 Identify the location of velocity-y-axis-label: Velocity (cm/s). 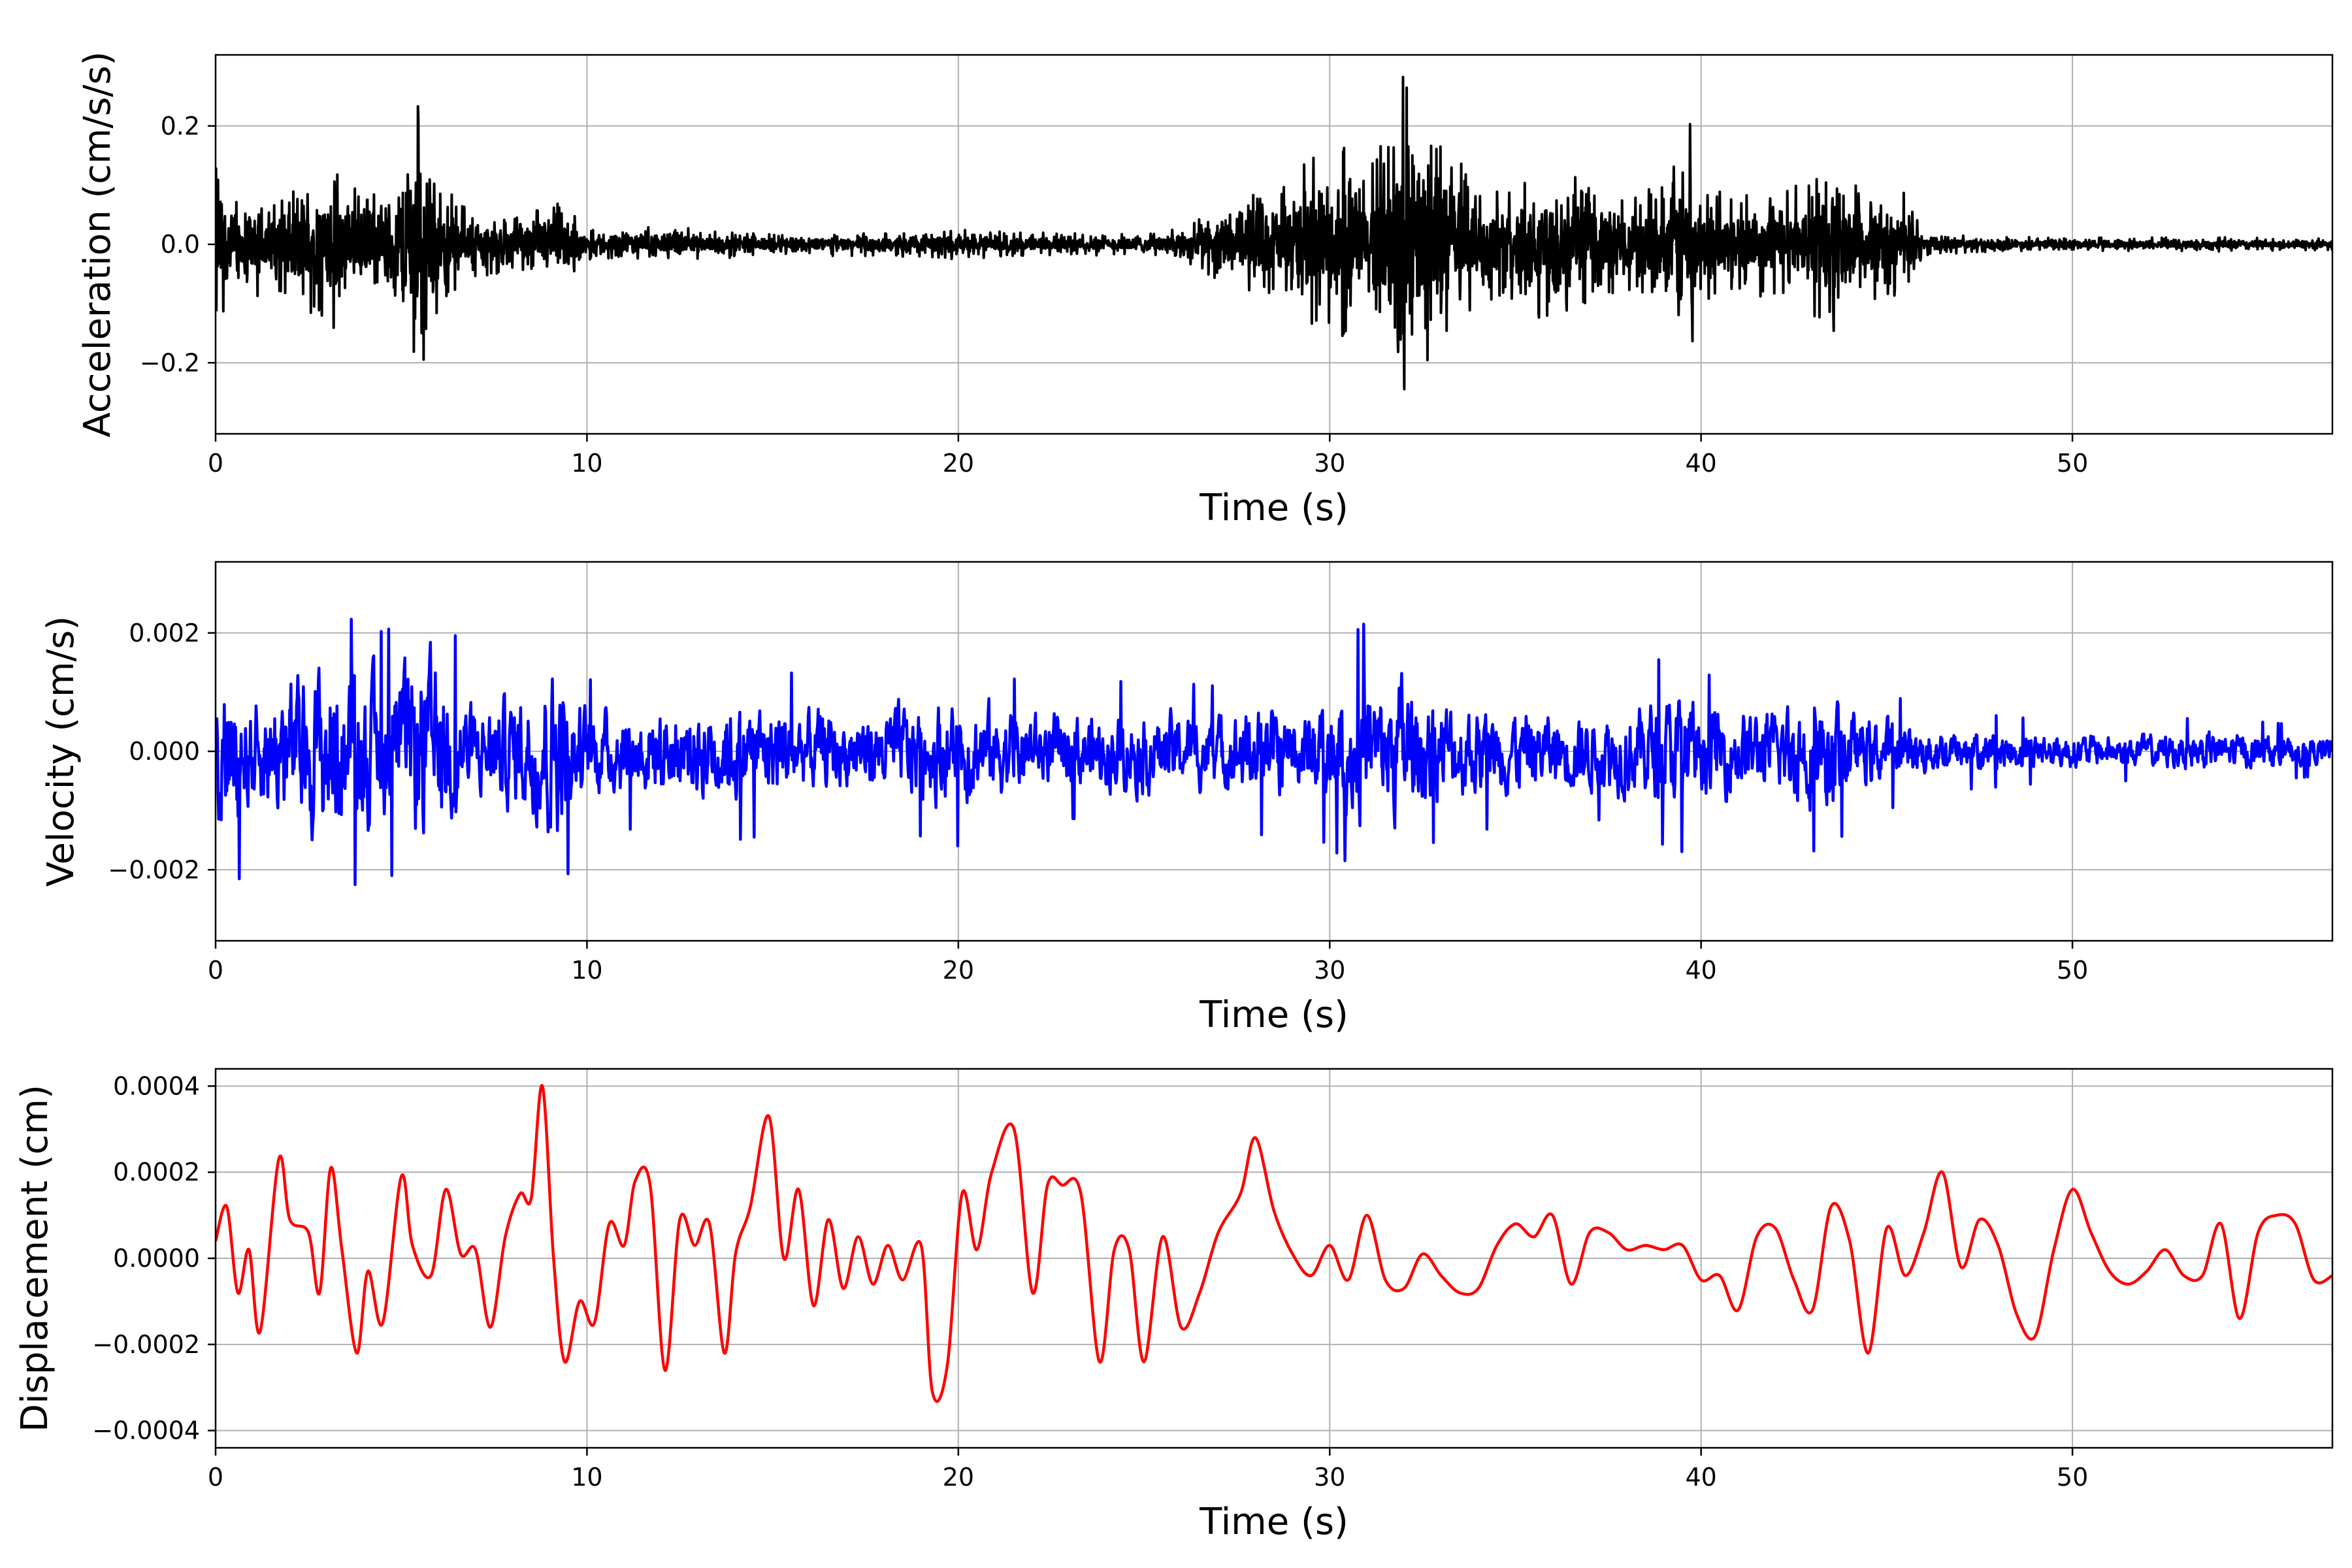
(61, 751).